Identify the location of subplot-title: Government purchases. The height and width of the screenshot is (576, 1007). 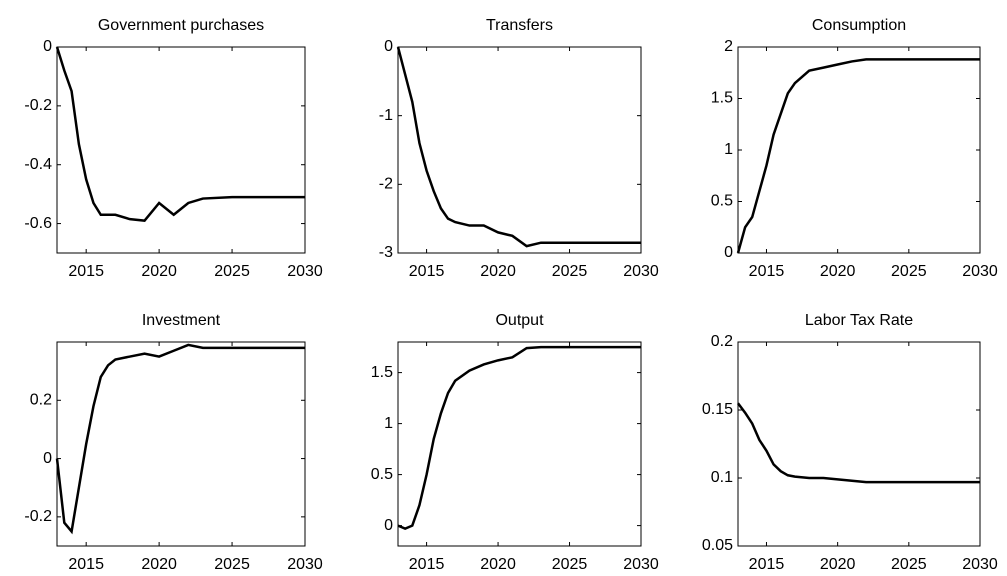
(181, 25).